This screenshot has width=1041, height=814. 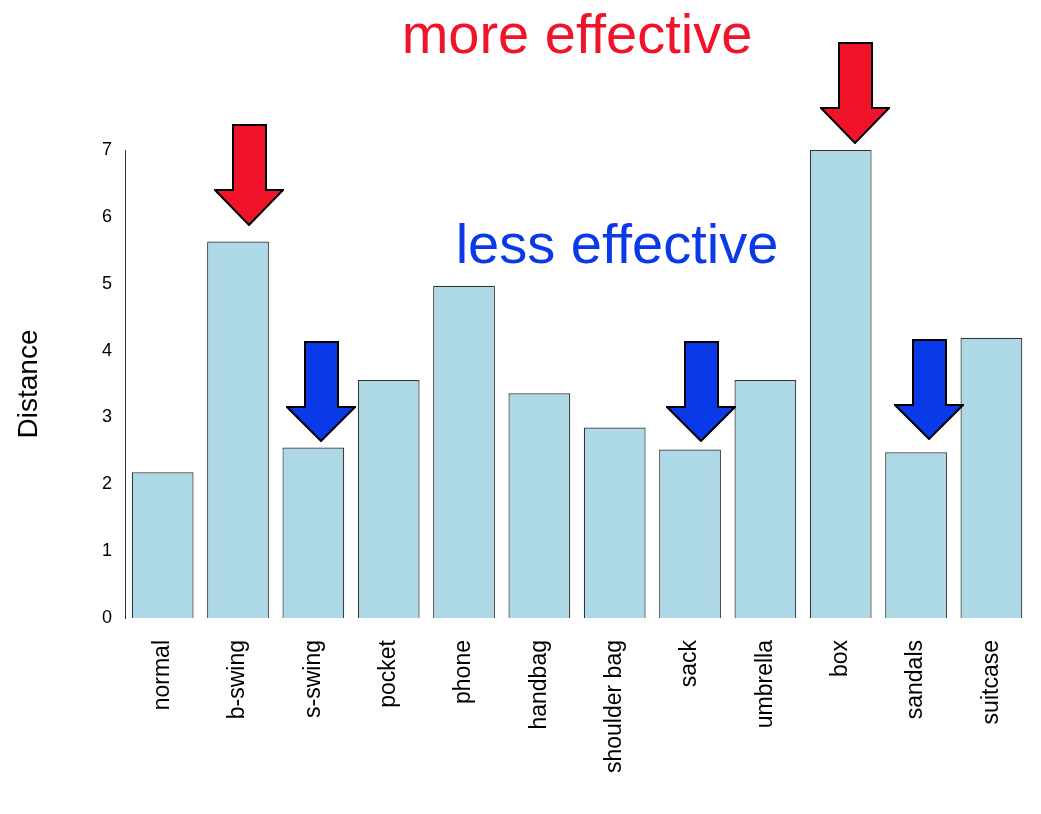 I want to click on y-tick-label: 2, so click(x=106, y=483).